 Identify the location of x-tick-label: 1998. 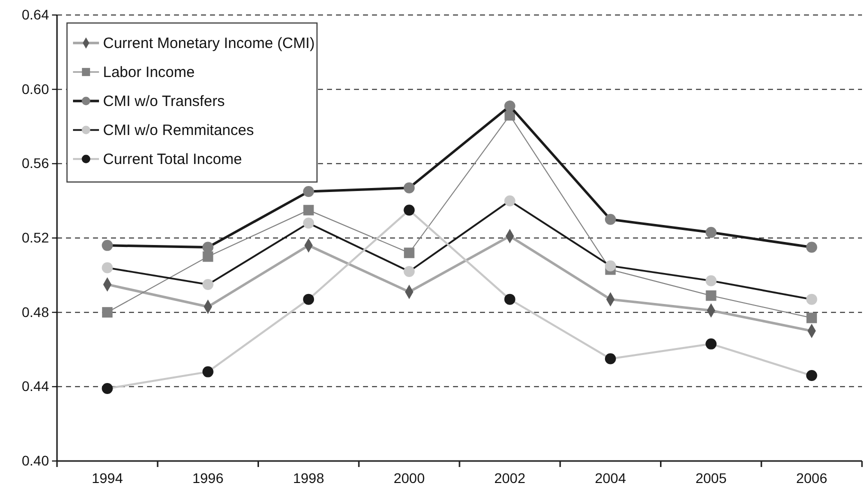
(308, 478).